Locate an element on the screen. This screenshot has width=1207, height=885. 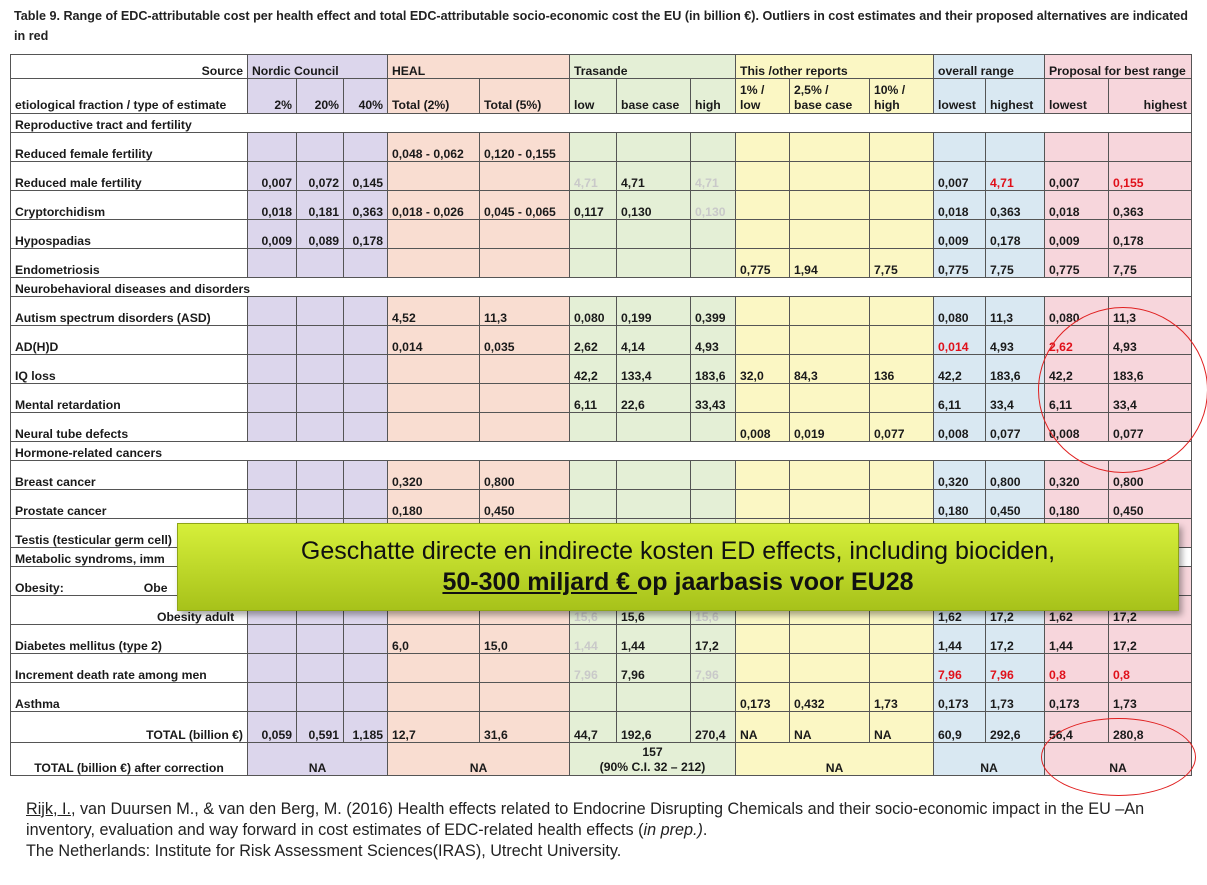
table-cell: 4,52 is located at coordinates (433, 311).